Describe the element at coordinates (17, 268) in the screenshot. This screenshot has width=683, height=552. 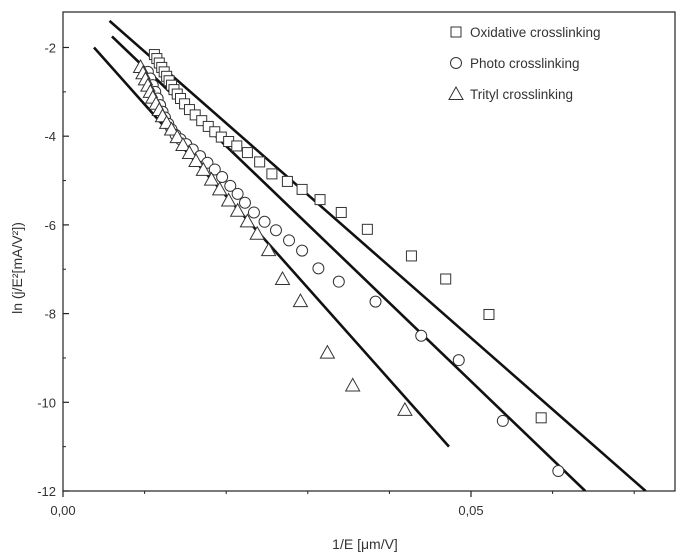
I see `y-axis-label: ln (j/E²[mA/V²])` at that location.